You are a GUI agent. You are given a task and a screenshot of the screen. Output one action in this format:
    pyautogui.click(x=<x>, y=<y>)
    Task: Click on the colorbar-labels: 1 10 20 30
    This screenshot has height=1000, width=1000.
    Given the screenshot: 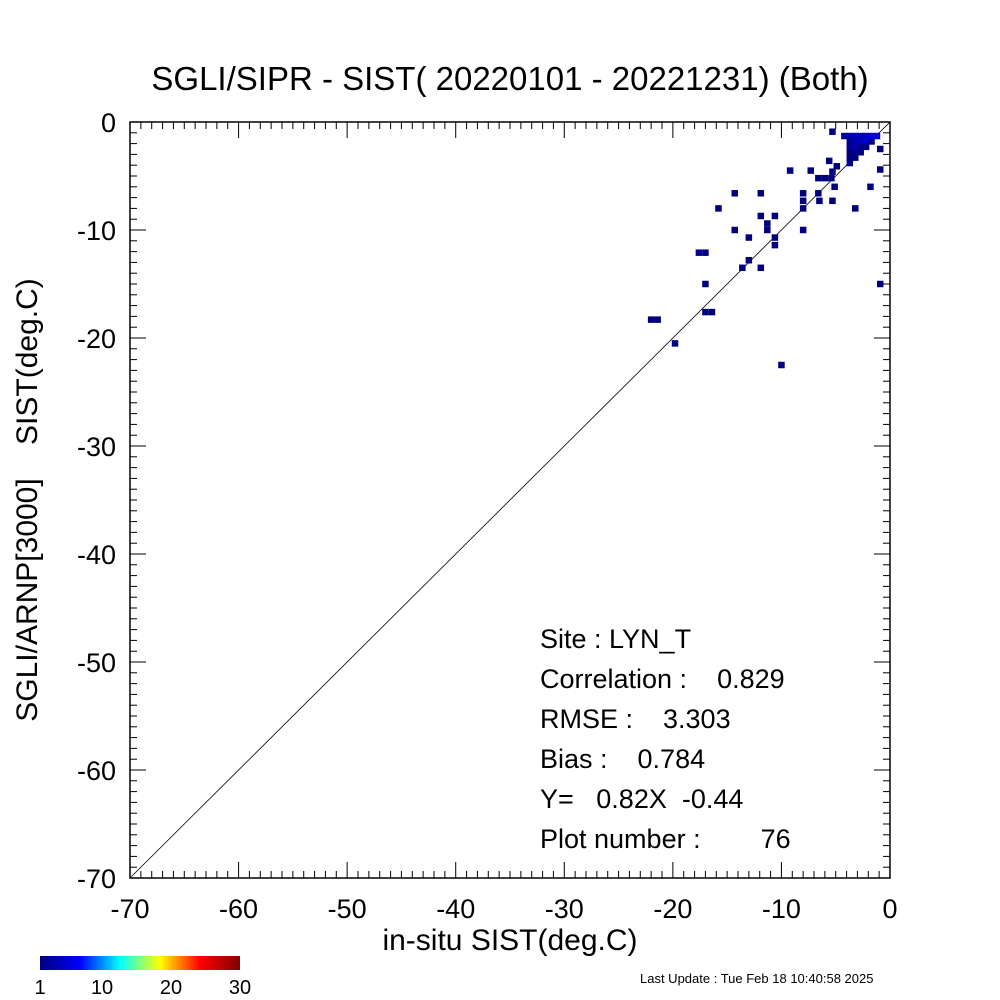 What is the action you would take?
    pyautogui.click(x=142, y=988)
    